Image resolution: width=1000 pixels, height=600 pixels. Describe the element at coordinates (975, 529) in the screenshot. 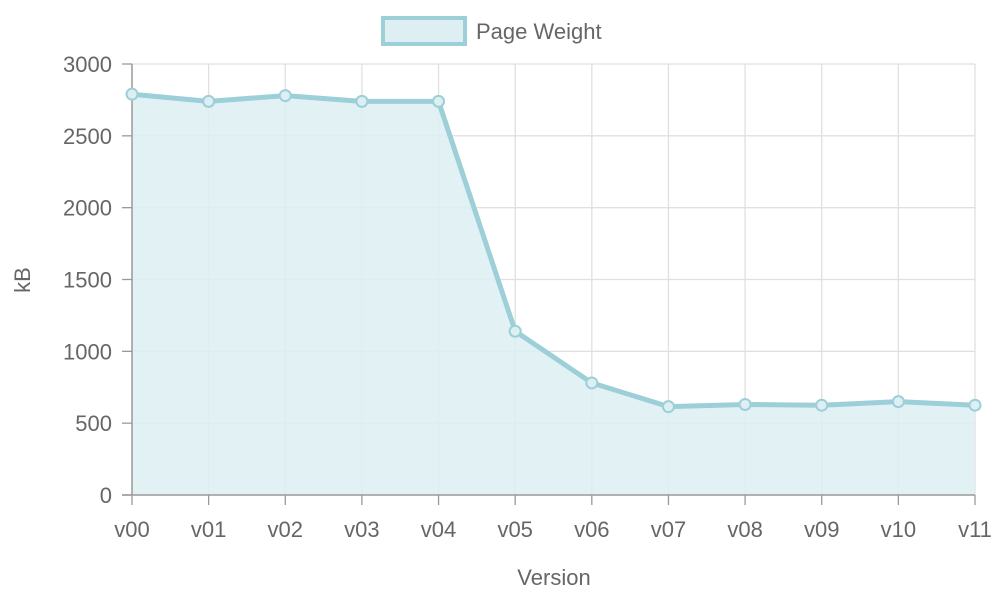

I see `x-tick-label: v11` at that location.